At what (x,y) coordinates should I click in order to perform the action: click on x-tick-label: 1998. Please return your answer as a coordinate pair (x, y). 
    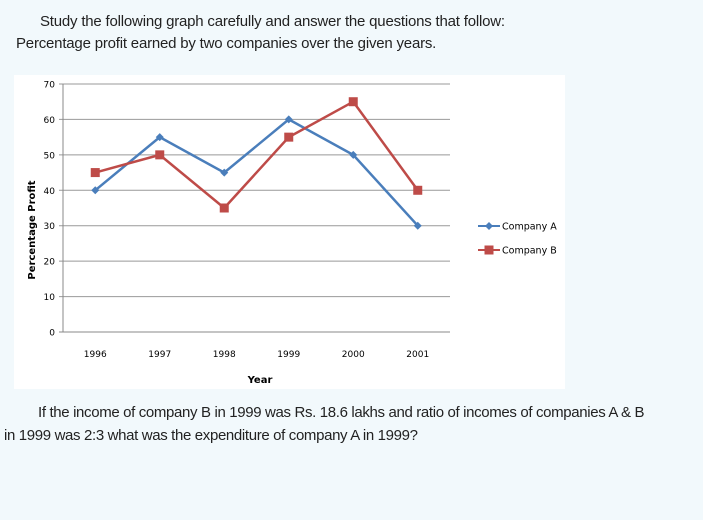
    Looking at the image, I should click on (224, 355).